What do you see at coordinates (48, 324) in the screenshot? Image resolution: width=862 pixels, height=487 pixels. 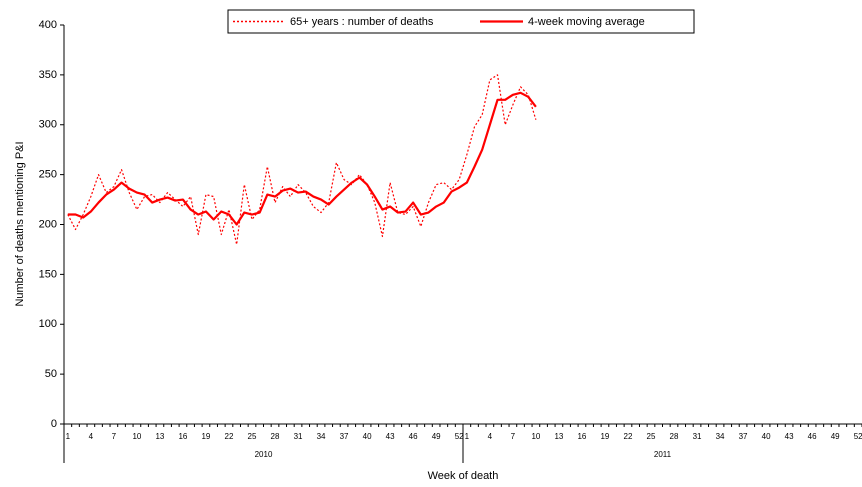 I see `y-tick-label: 100` at bounding box center [48, 324].